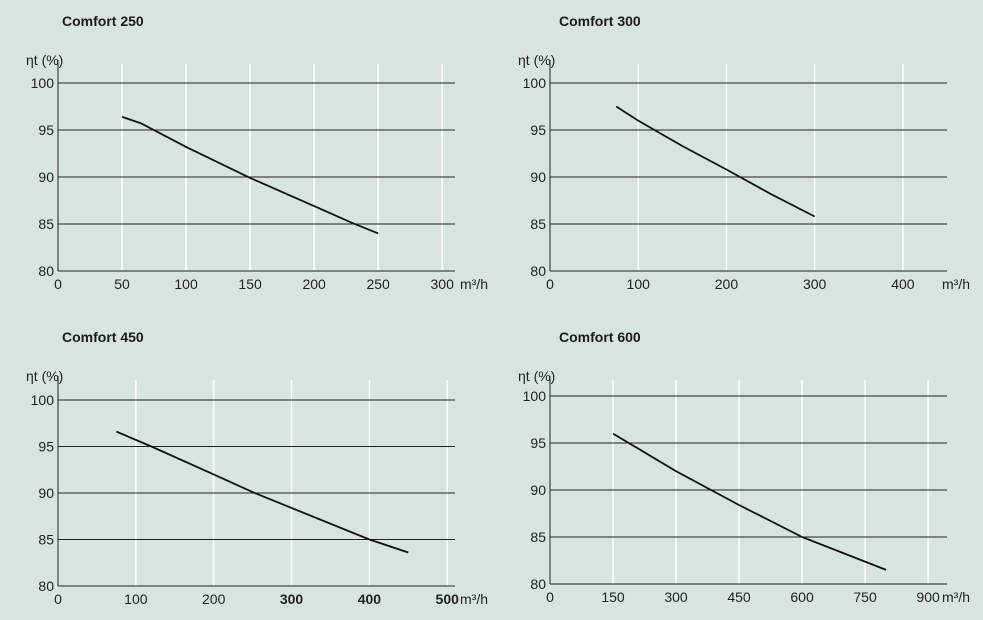 The width and height of the screenshot is (983, 620). Describe the element at coordinates (802, 597) in the screenshot. I see `x-tick-label: 600` at that location.